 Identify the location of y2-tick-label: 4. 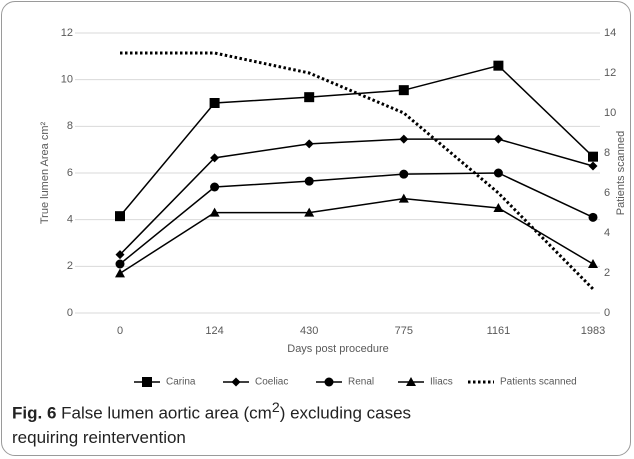
(607, 233).